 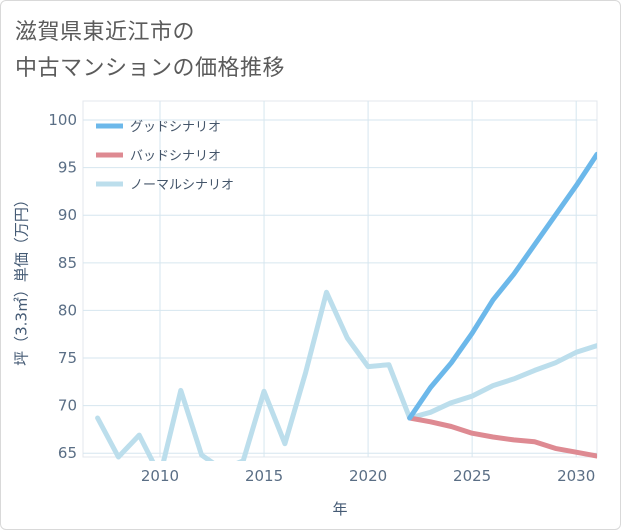 What do you see at coordinates (264, 476) in the screenshot?
I see `x-tick-label: 2015` at bounding box center [264, 476].